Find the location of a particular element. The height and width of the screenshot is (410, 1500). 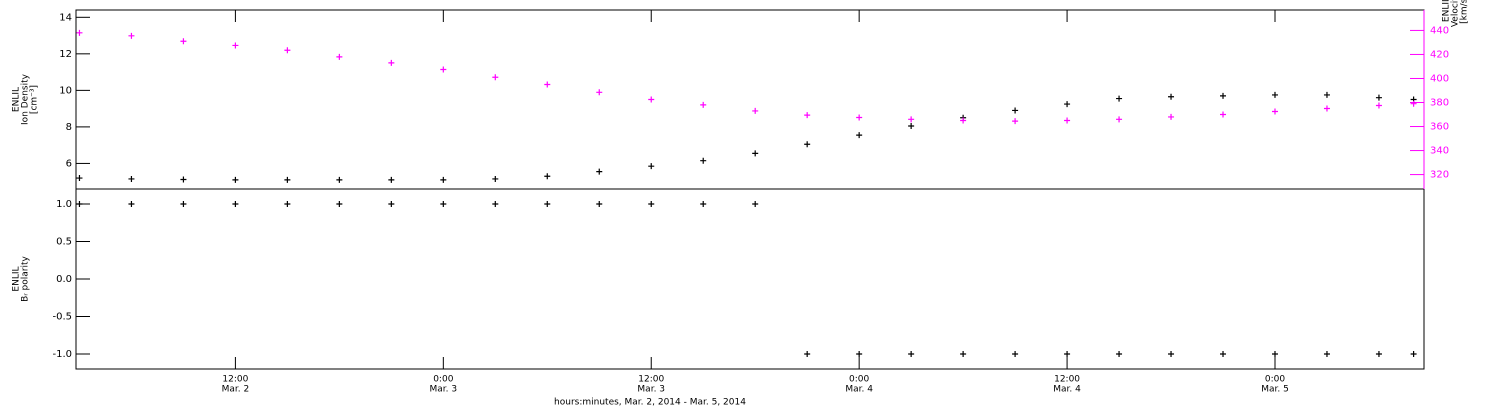

y2-tick-label: 360 is located at coordinates (1439, 127).